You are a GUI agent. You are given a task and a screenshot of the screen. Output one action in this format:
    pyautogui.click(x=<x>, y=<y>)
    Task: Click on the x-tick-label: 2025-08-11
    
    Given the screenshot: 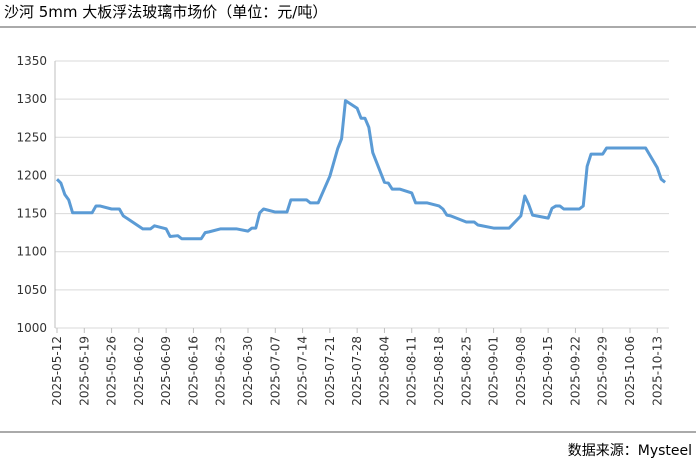 What is the action you would take?
    pyautogui.click(x=412, y=371)
    